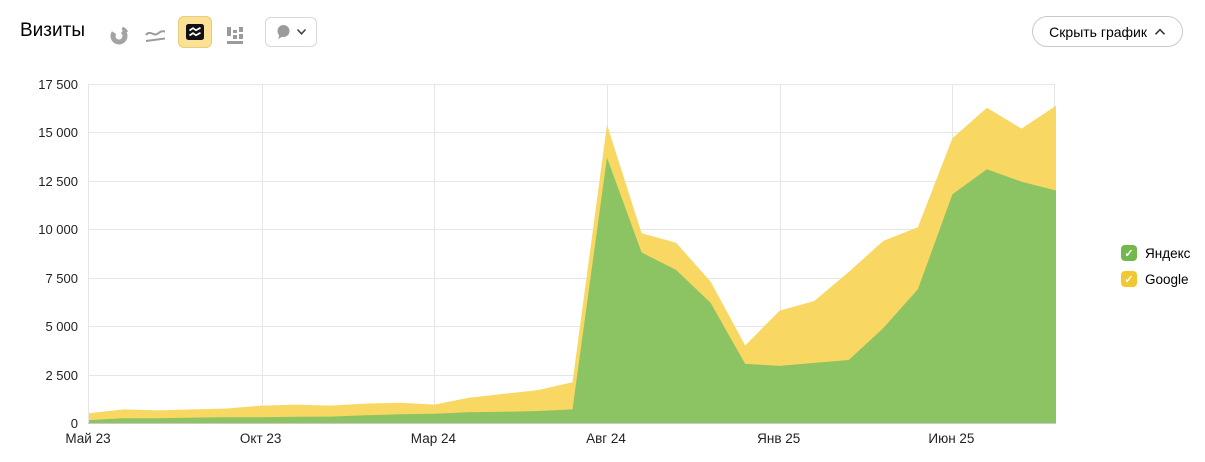 The image size is (1205, 462). I want to click on chart-legend: ✓ Яндекс ✓ Google, so click(1155, 271).